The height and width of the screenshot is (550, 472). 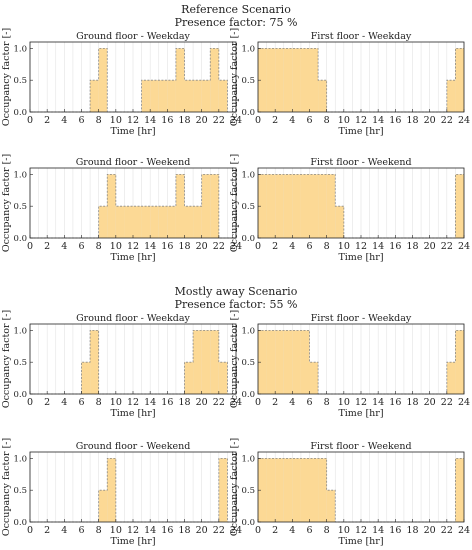 I want to click on panel-title: First floor - Weekday, so click(x=361, y=36).